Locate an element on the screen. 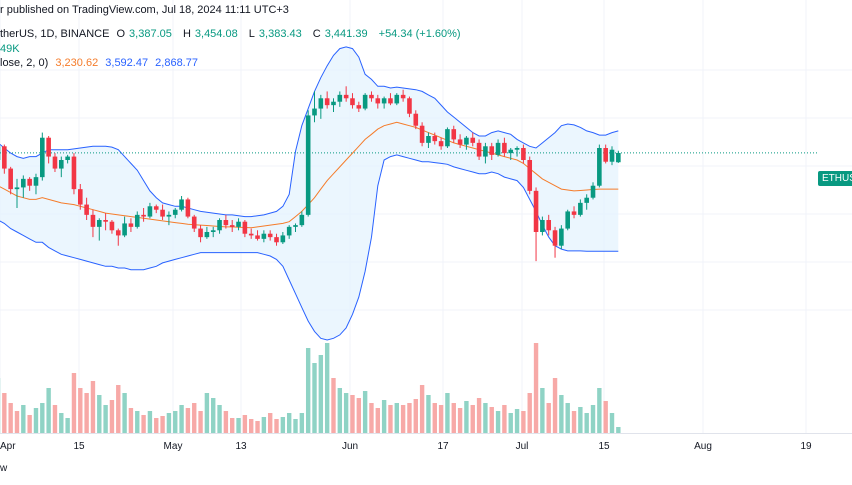 The image size is (852, 485). time-tick-label: Aug is located at coordinates (703, 446).